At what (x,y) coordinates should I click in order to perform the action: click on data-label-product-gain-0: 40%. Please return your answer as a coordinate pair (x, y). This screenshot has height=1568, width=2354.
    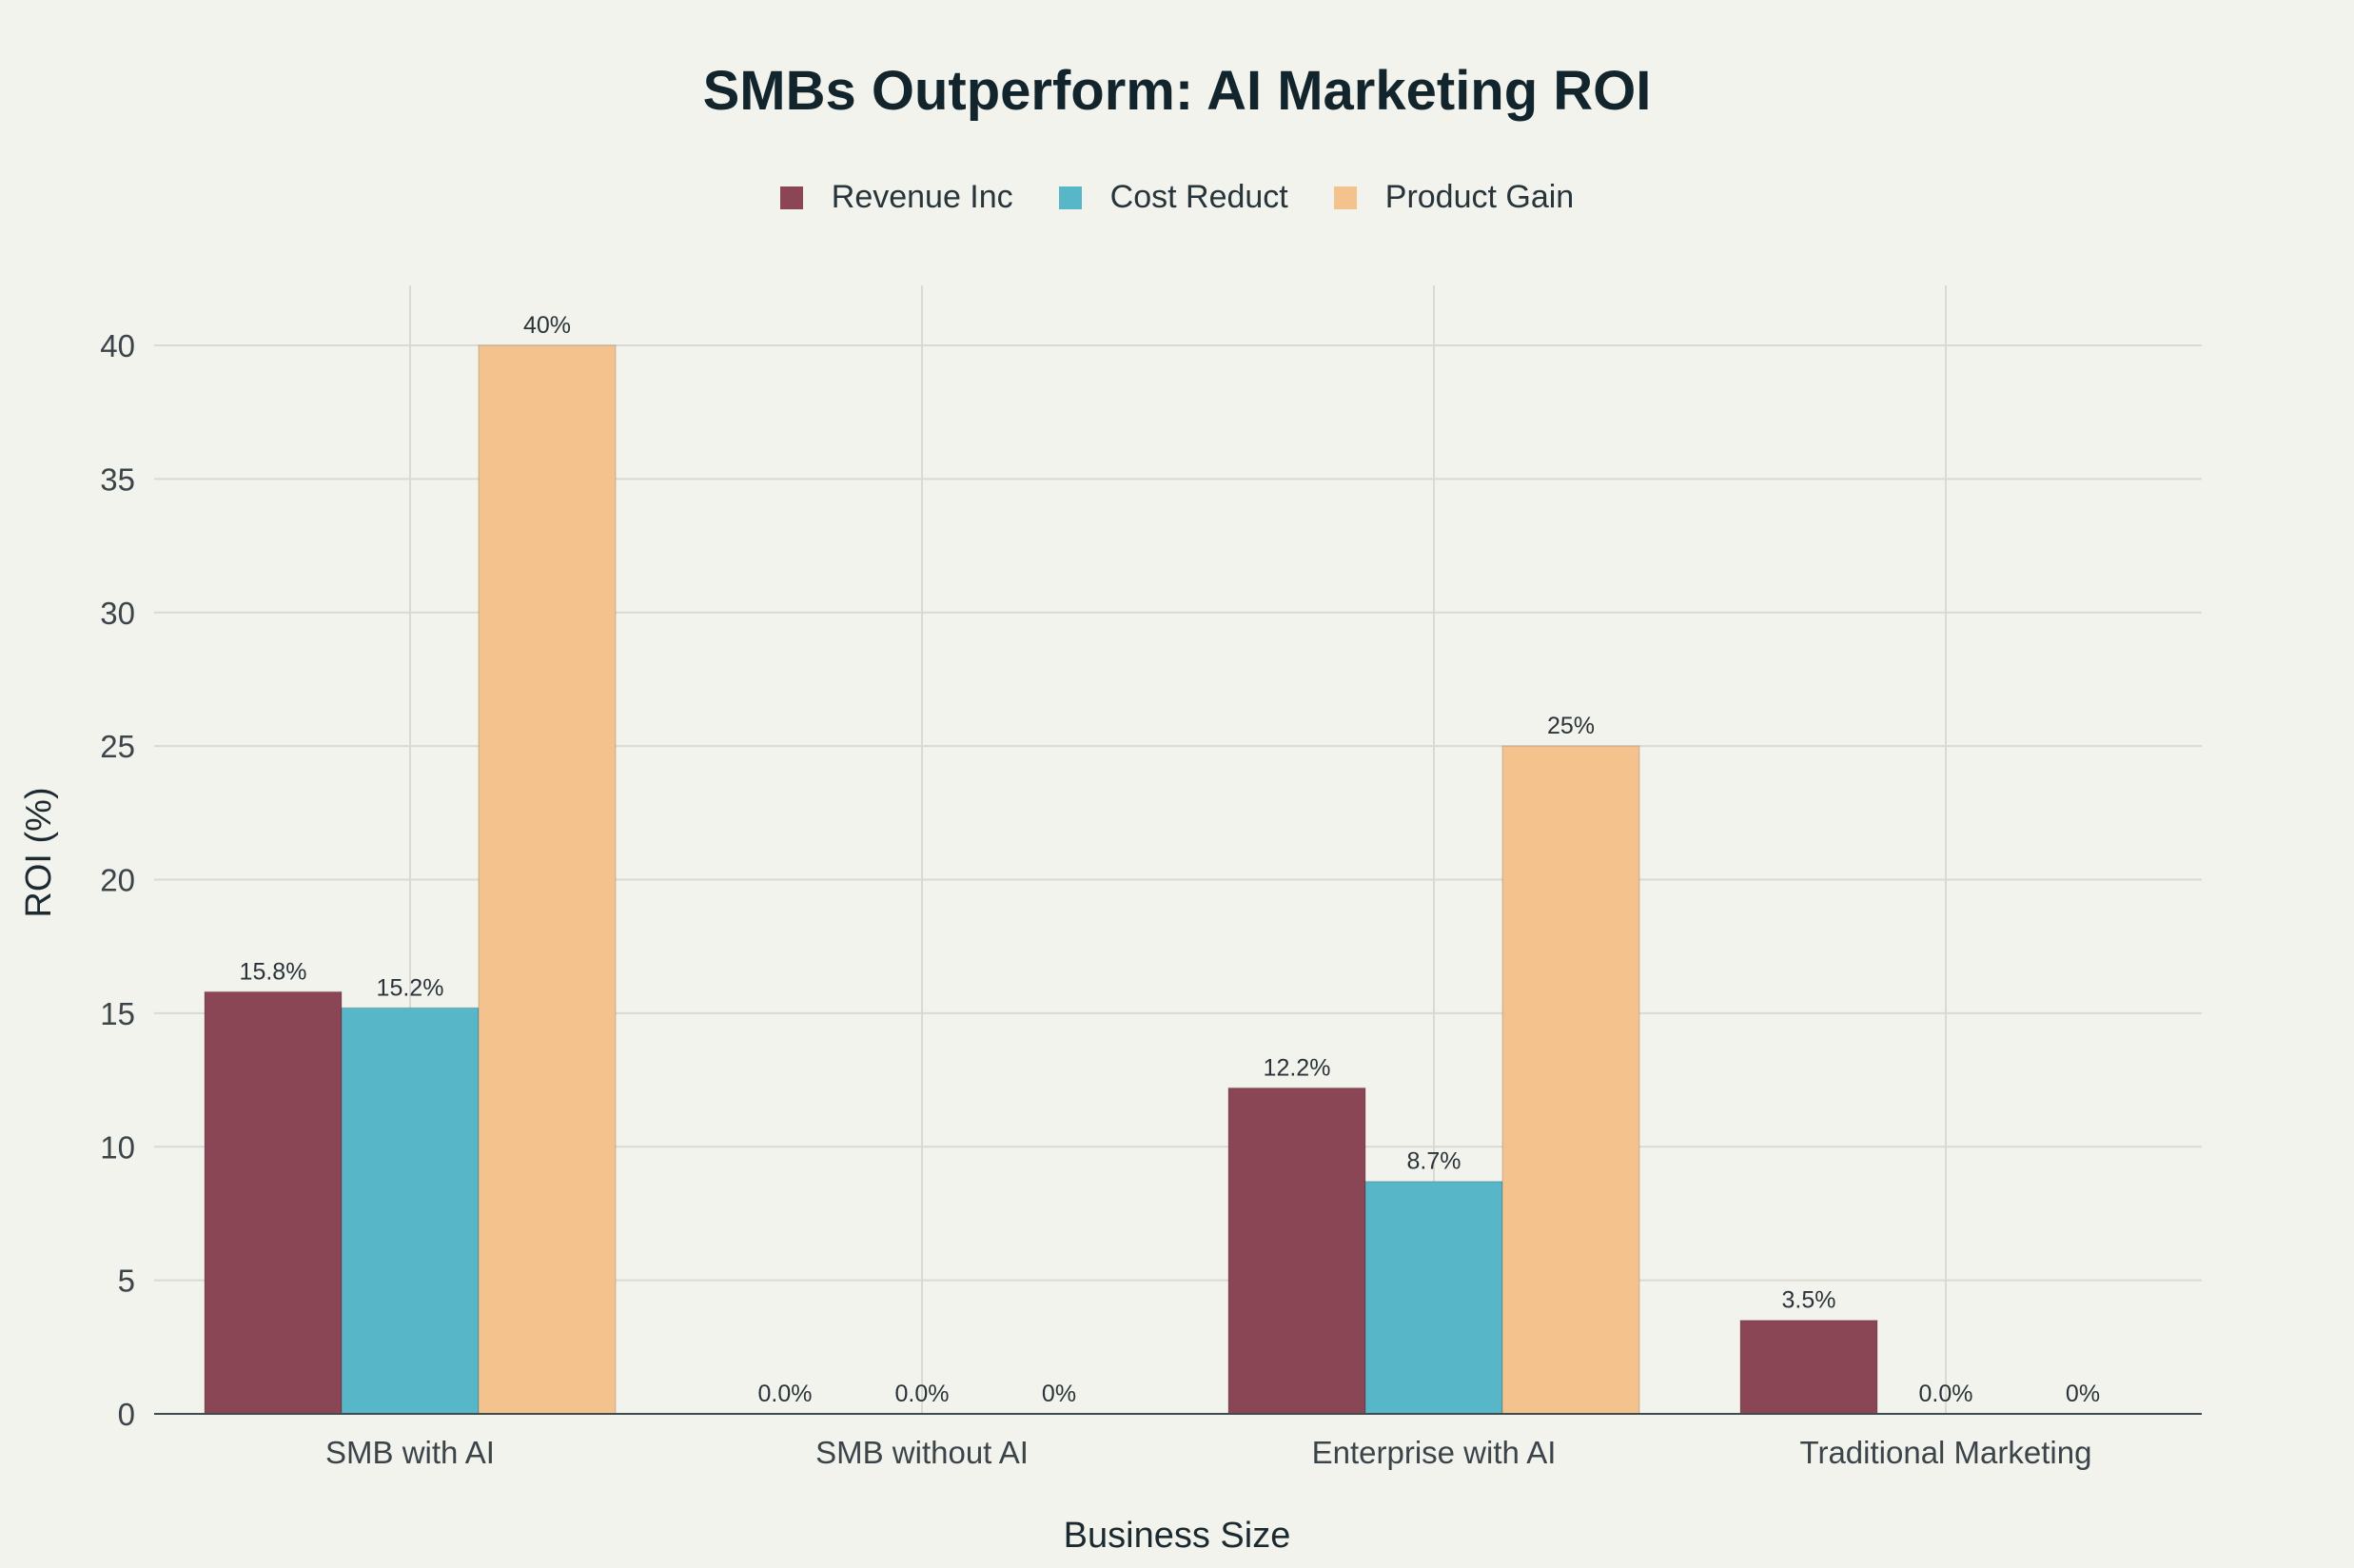
    Looking at the image, I should click on (547, 325).